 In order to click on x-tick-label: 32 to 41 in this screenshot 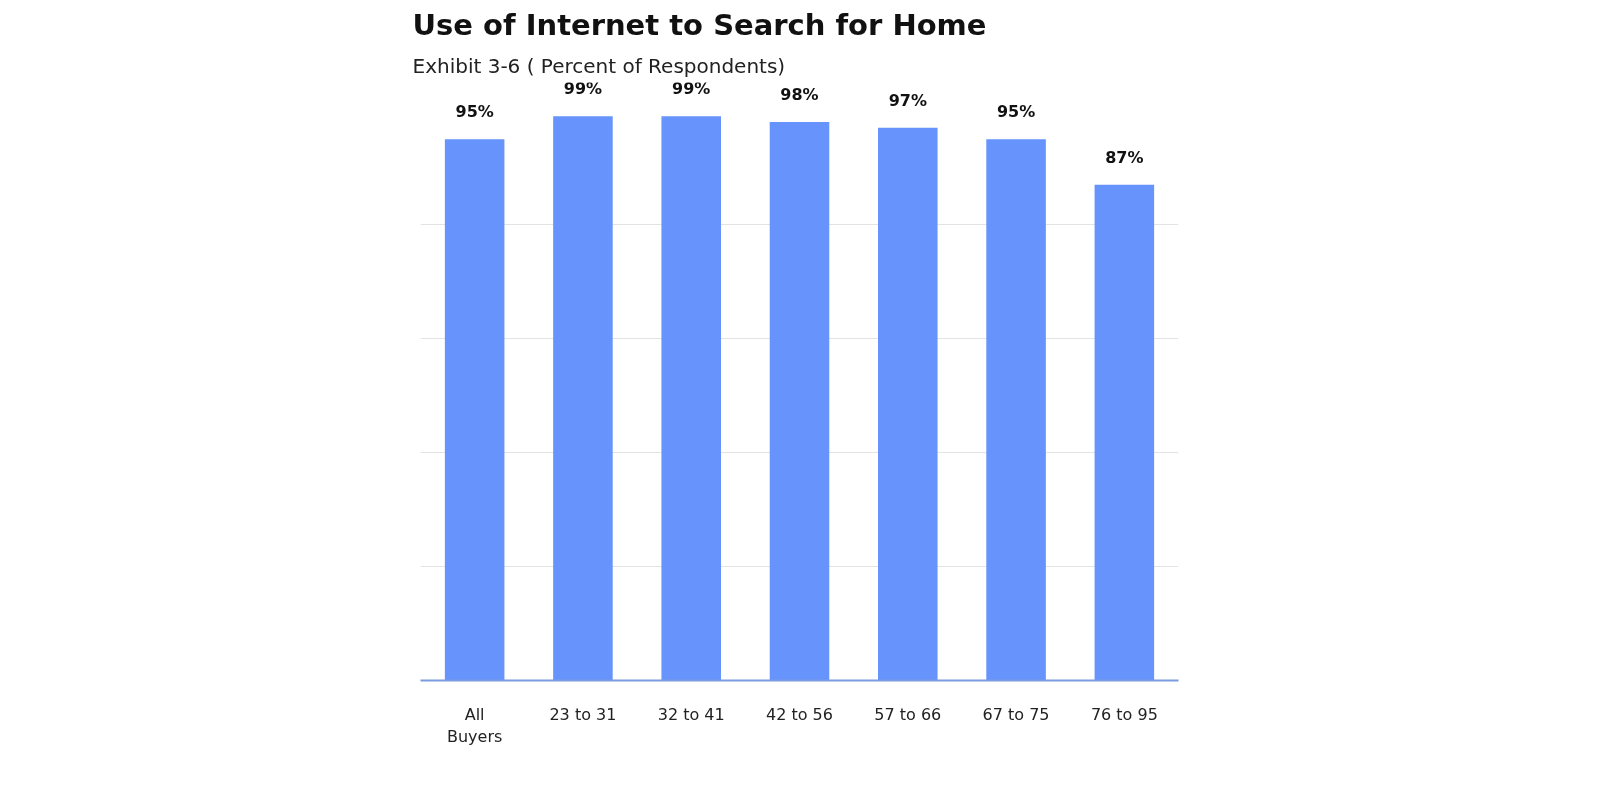, I will do `click(691, 714)`.